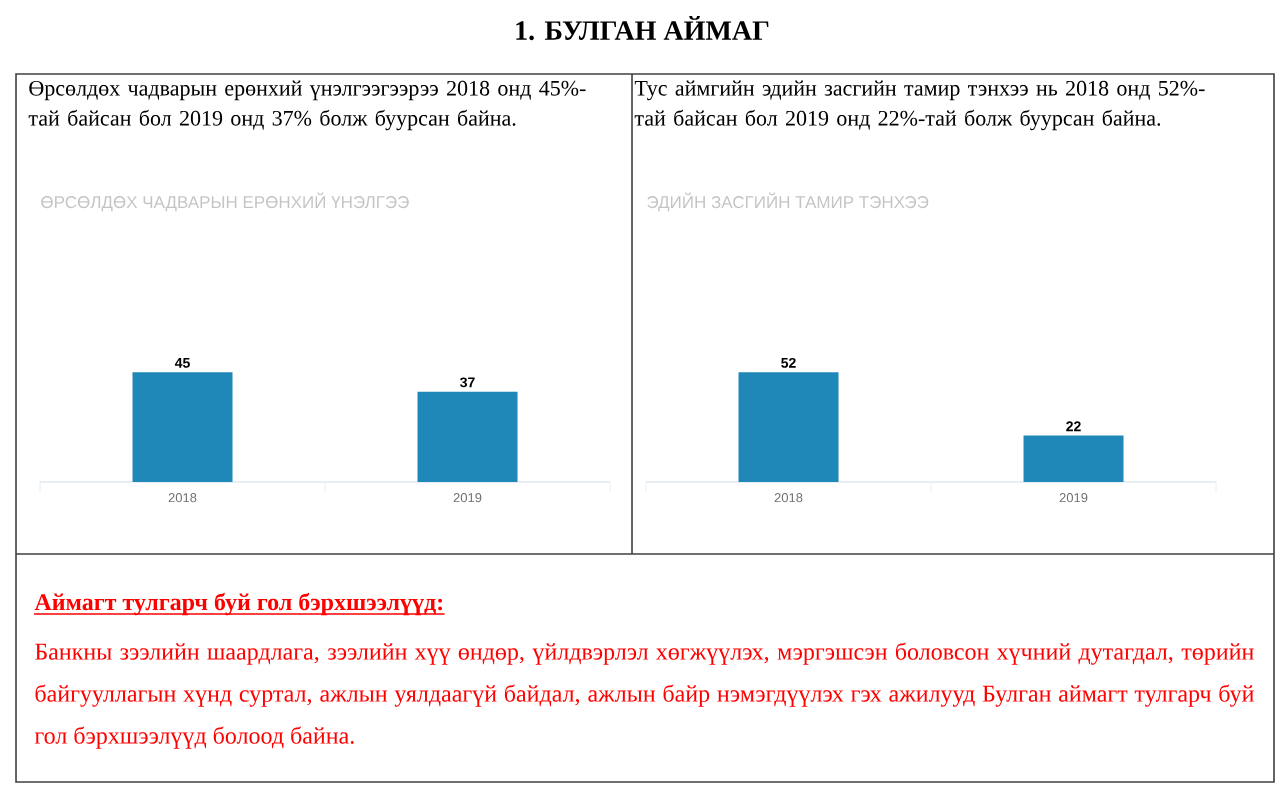  Describe the element at coordinates (788, 202) in the screenshot. I see `chart-title: ЭДИЙН ЗАСГИЙН ТАМИР ТЭНХЭЭ` at that location.